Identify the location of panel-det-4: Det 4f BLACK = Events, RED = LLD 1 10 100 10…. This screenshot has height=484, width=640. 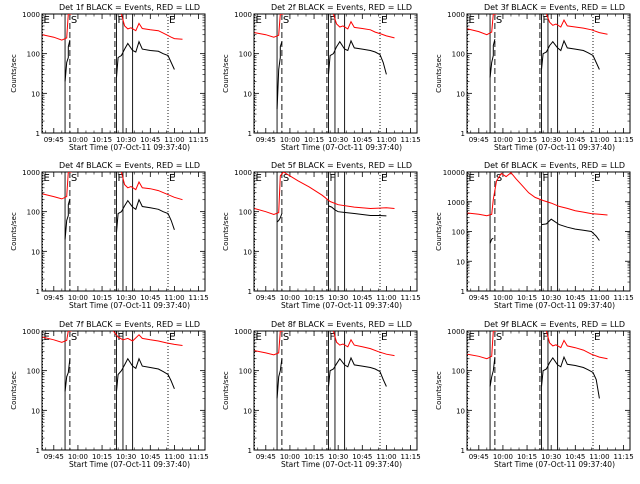
(109, 235).